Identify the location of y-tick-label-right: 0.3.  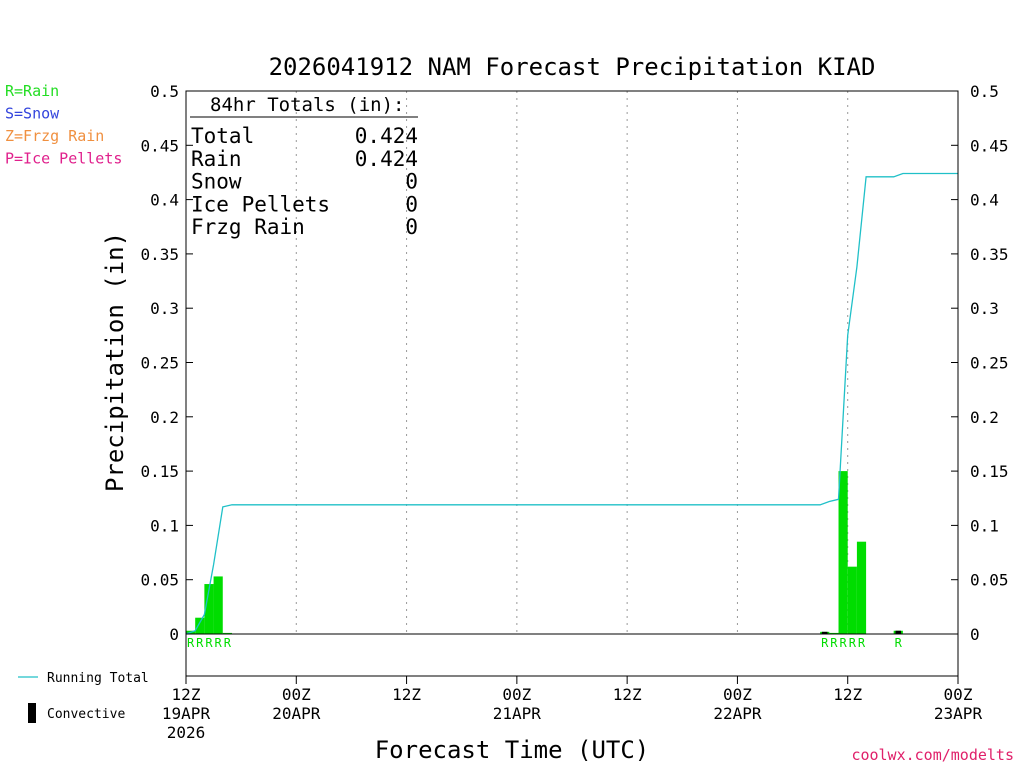
(984, 308).